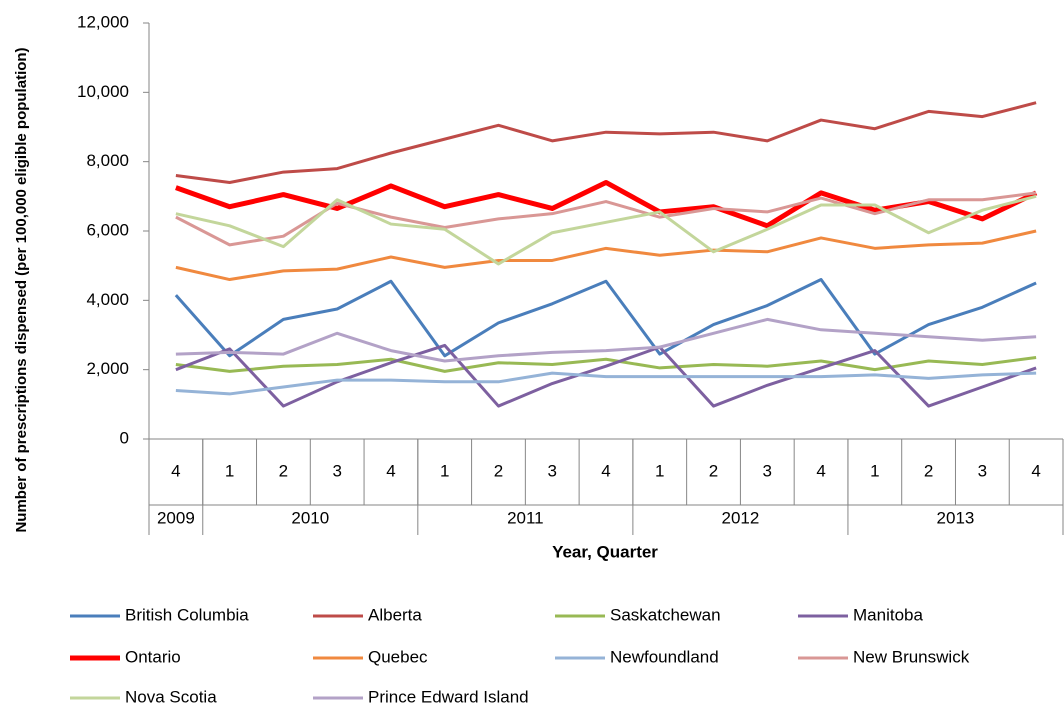 This screenshot has width=1064, height=707. Describe the element at coordinates (664, 656) in the screenshot. I see `legend-label: Newfoundland` at that location.